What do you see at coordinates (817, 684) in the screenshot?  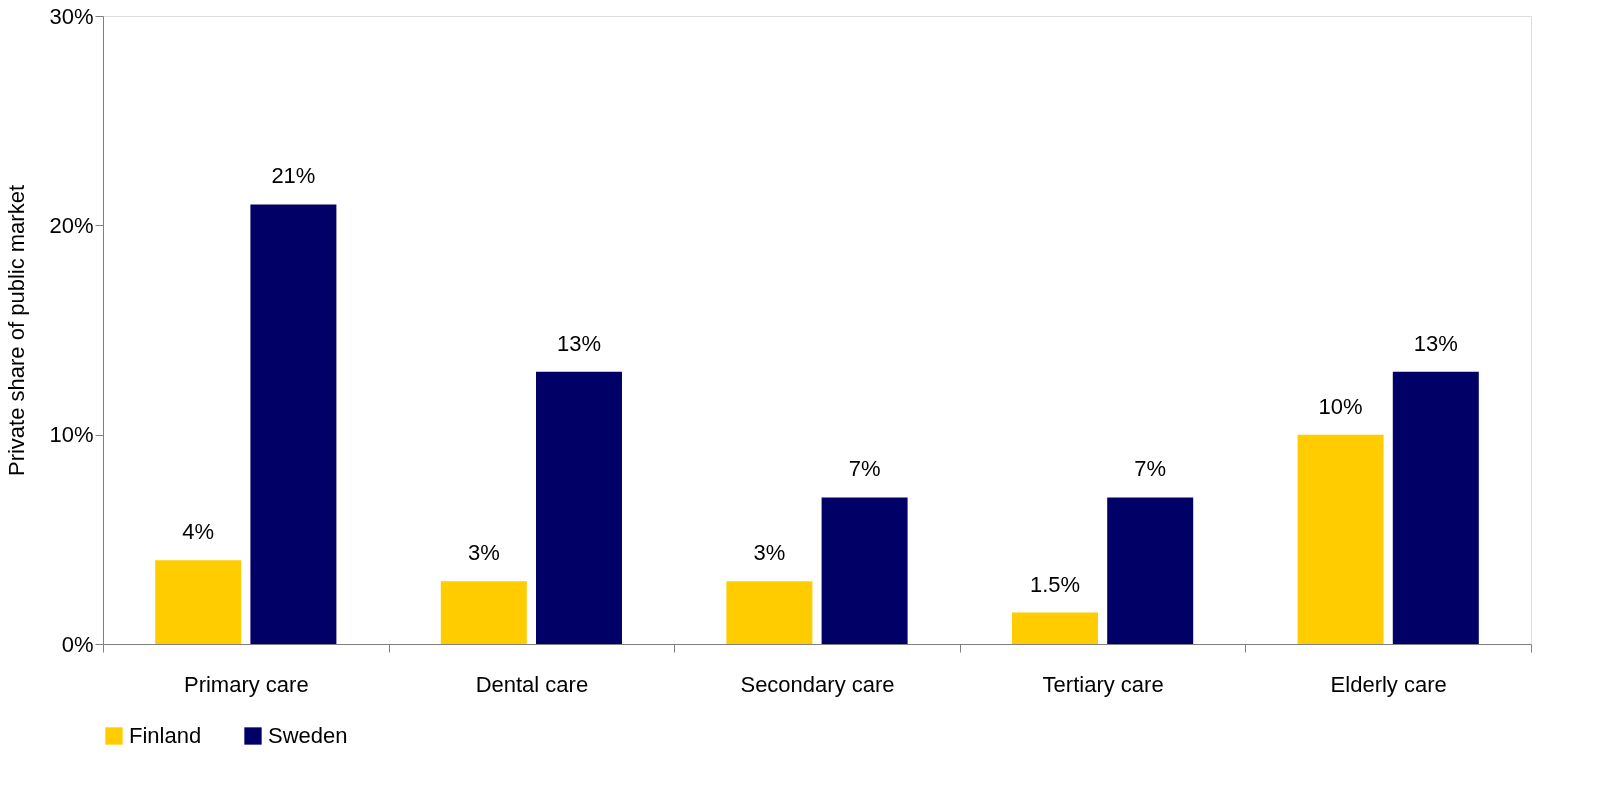 I see `x-tick-label: Secondary care` at bounding box center [817, 684].